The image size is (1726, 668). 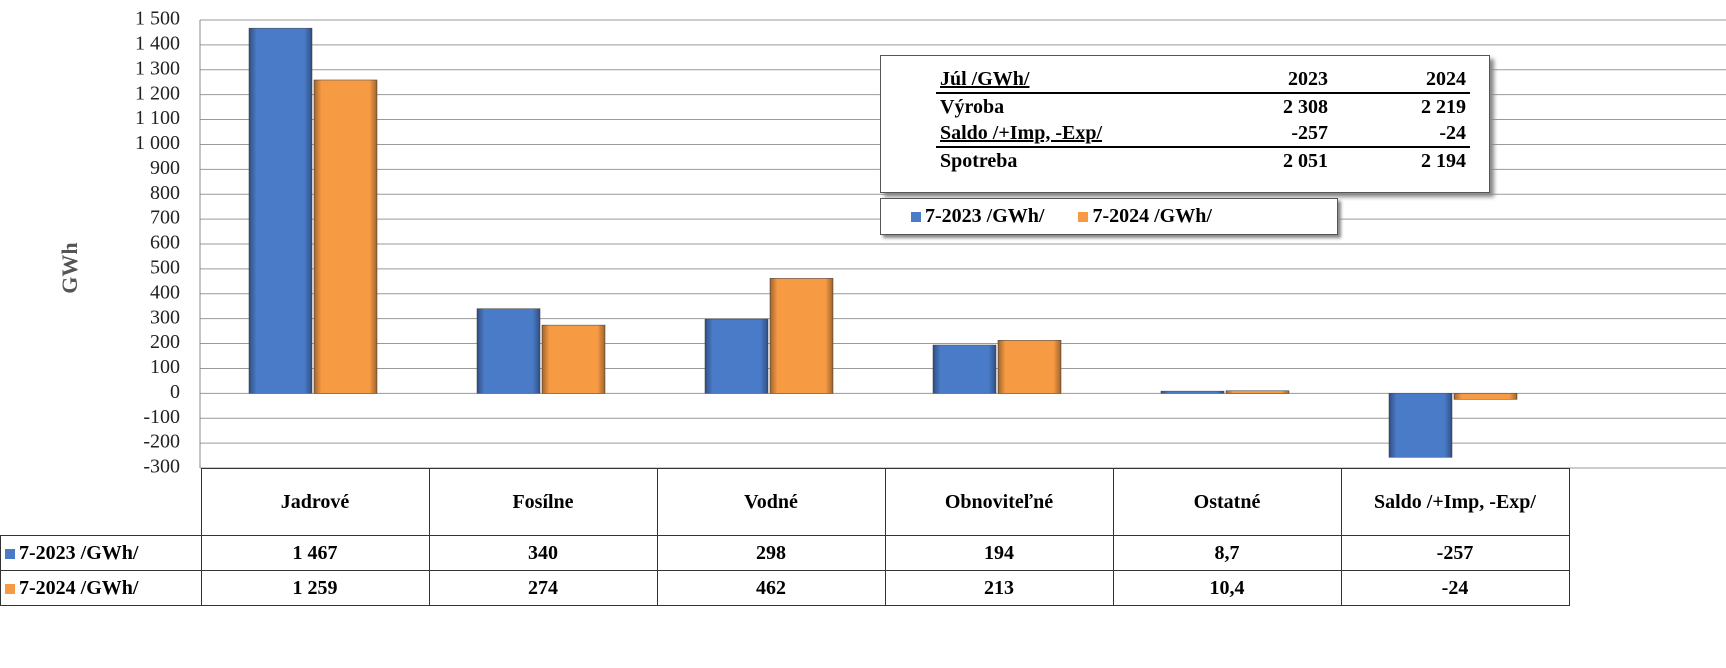 I want to click on table-corner, so click(x=101, y=502).